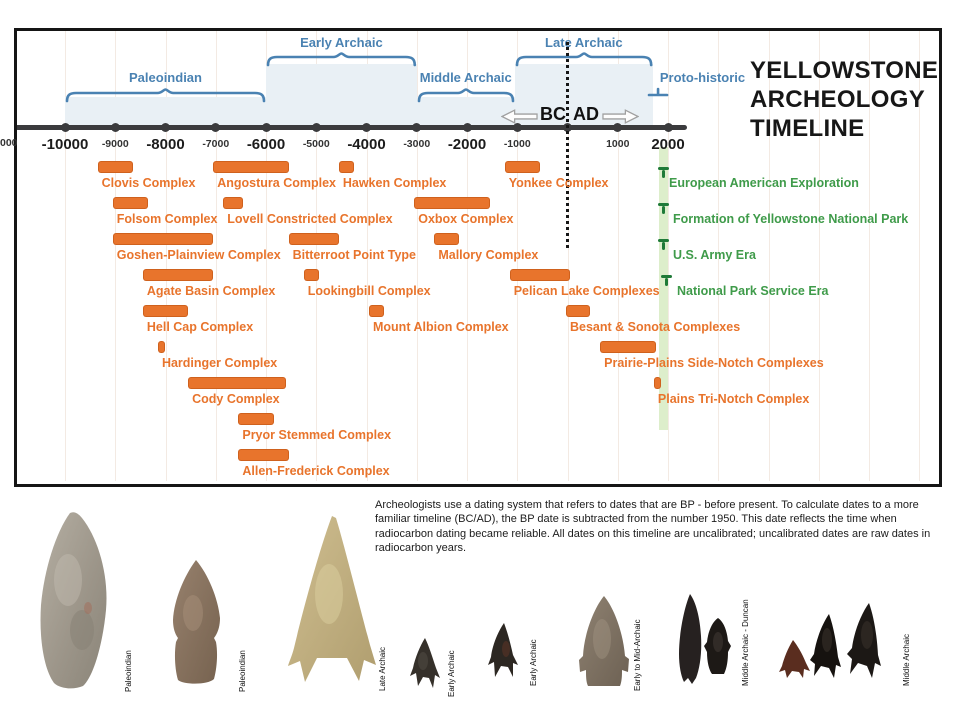 Image resolution: width=960 pixels, height=722 pixels. I want to click on complex-label: Pelican Lake Complexes, so click(586, 291).